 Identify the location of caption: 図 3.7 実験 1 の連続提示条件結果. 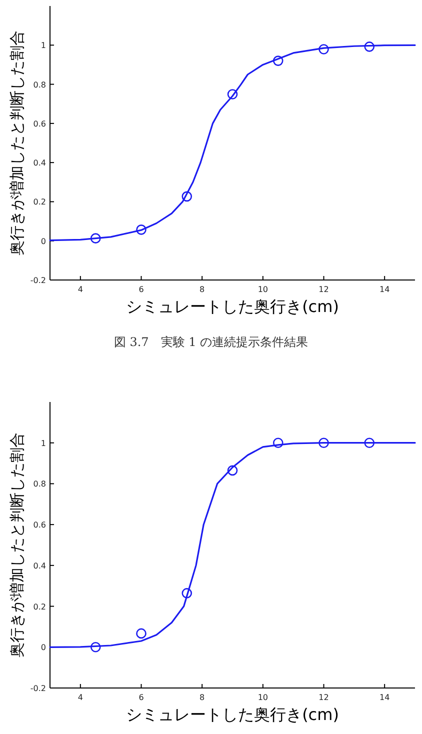
(211, 342).